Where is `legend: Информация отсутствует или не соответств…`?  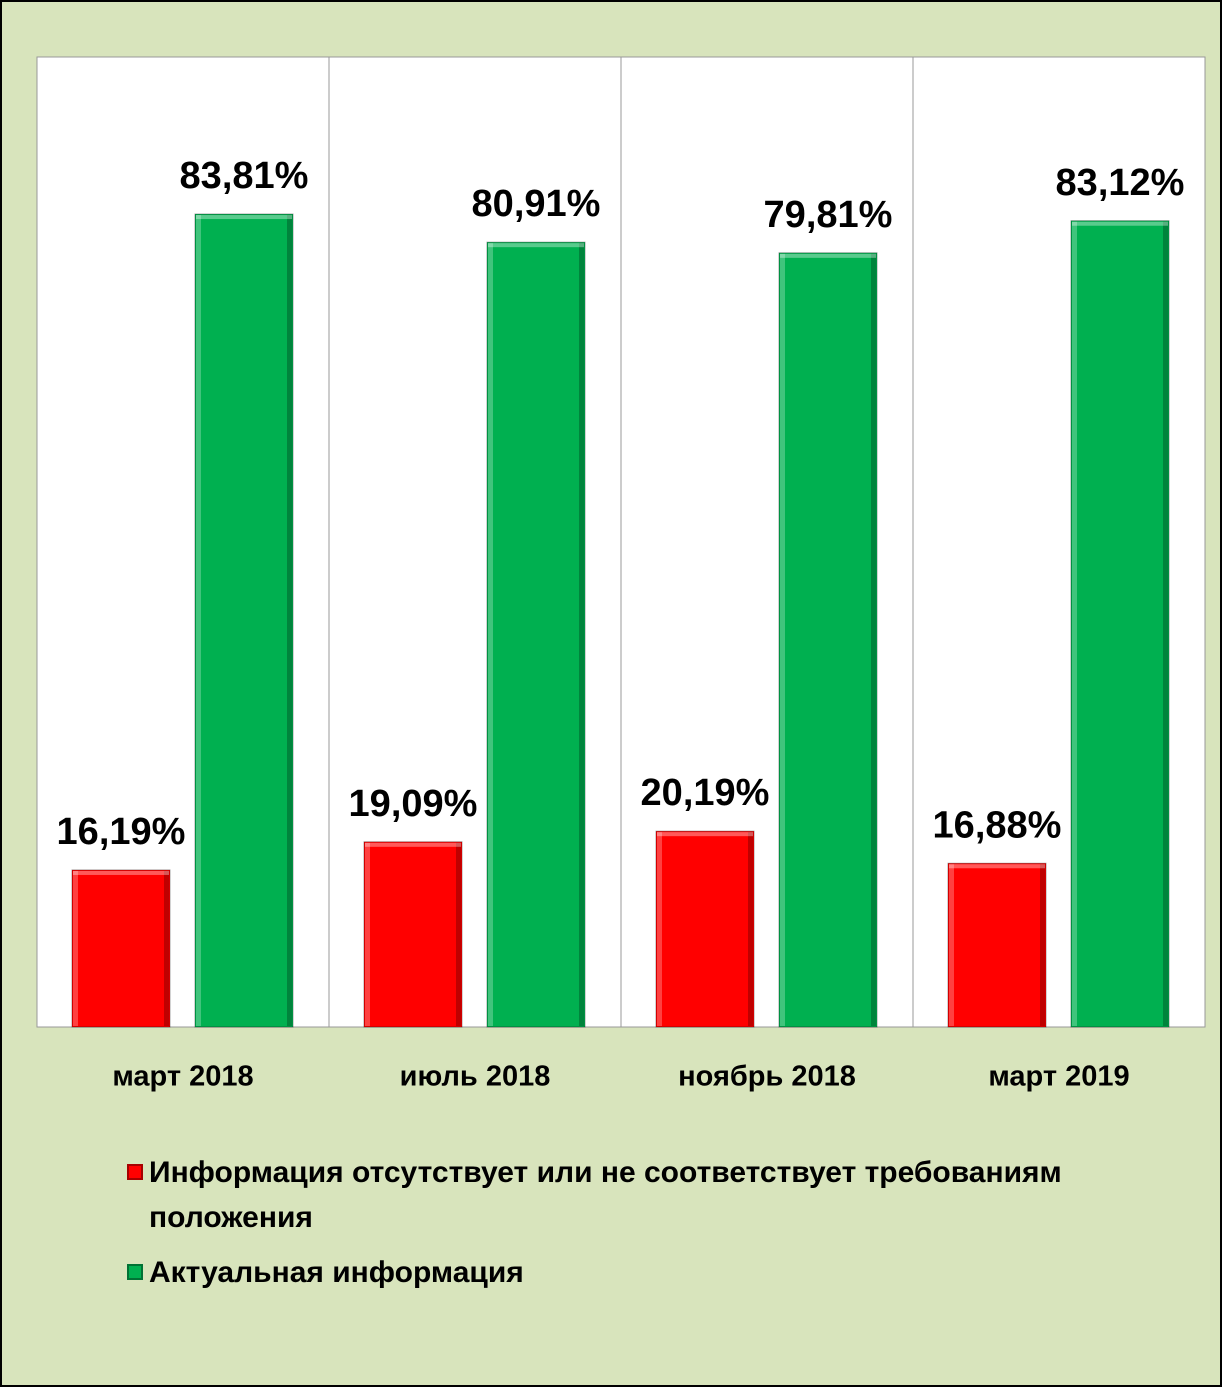
legend: Информация отсутствует или не соответств… is located at coordinates (647, 1227).